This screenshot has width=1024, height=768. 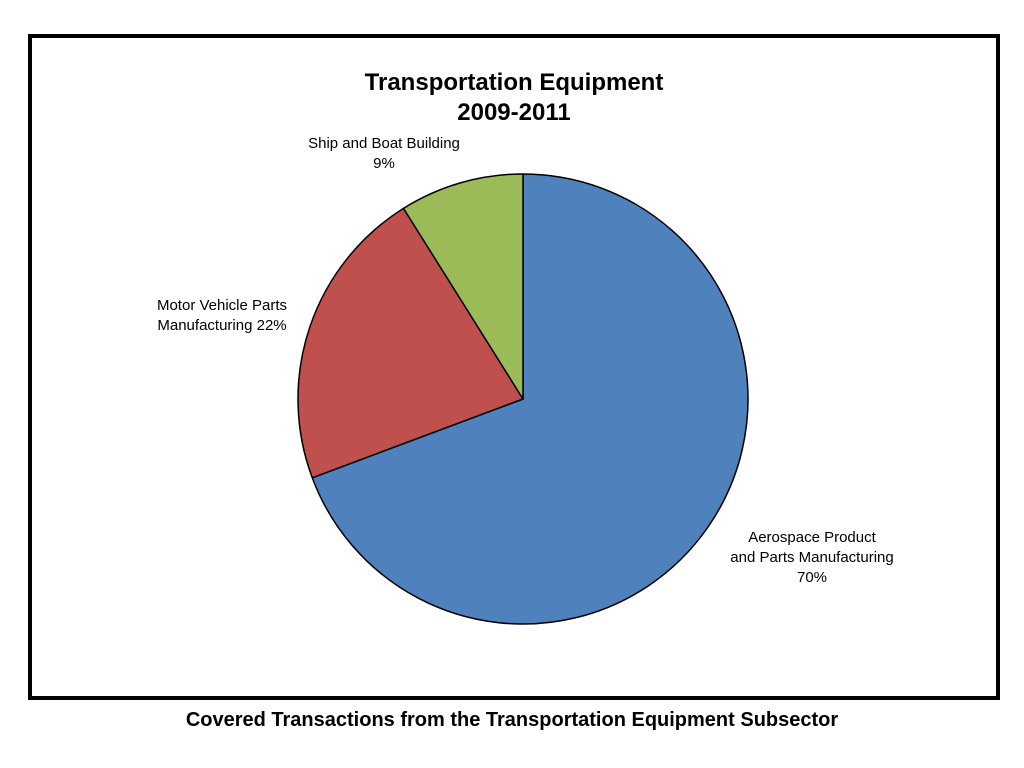 I want to click on chart-title: Transportation Equipment 2009-2011, so click(x=514, y=98).